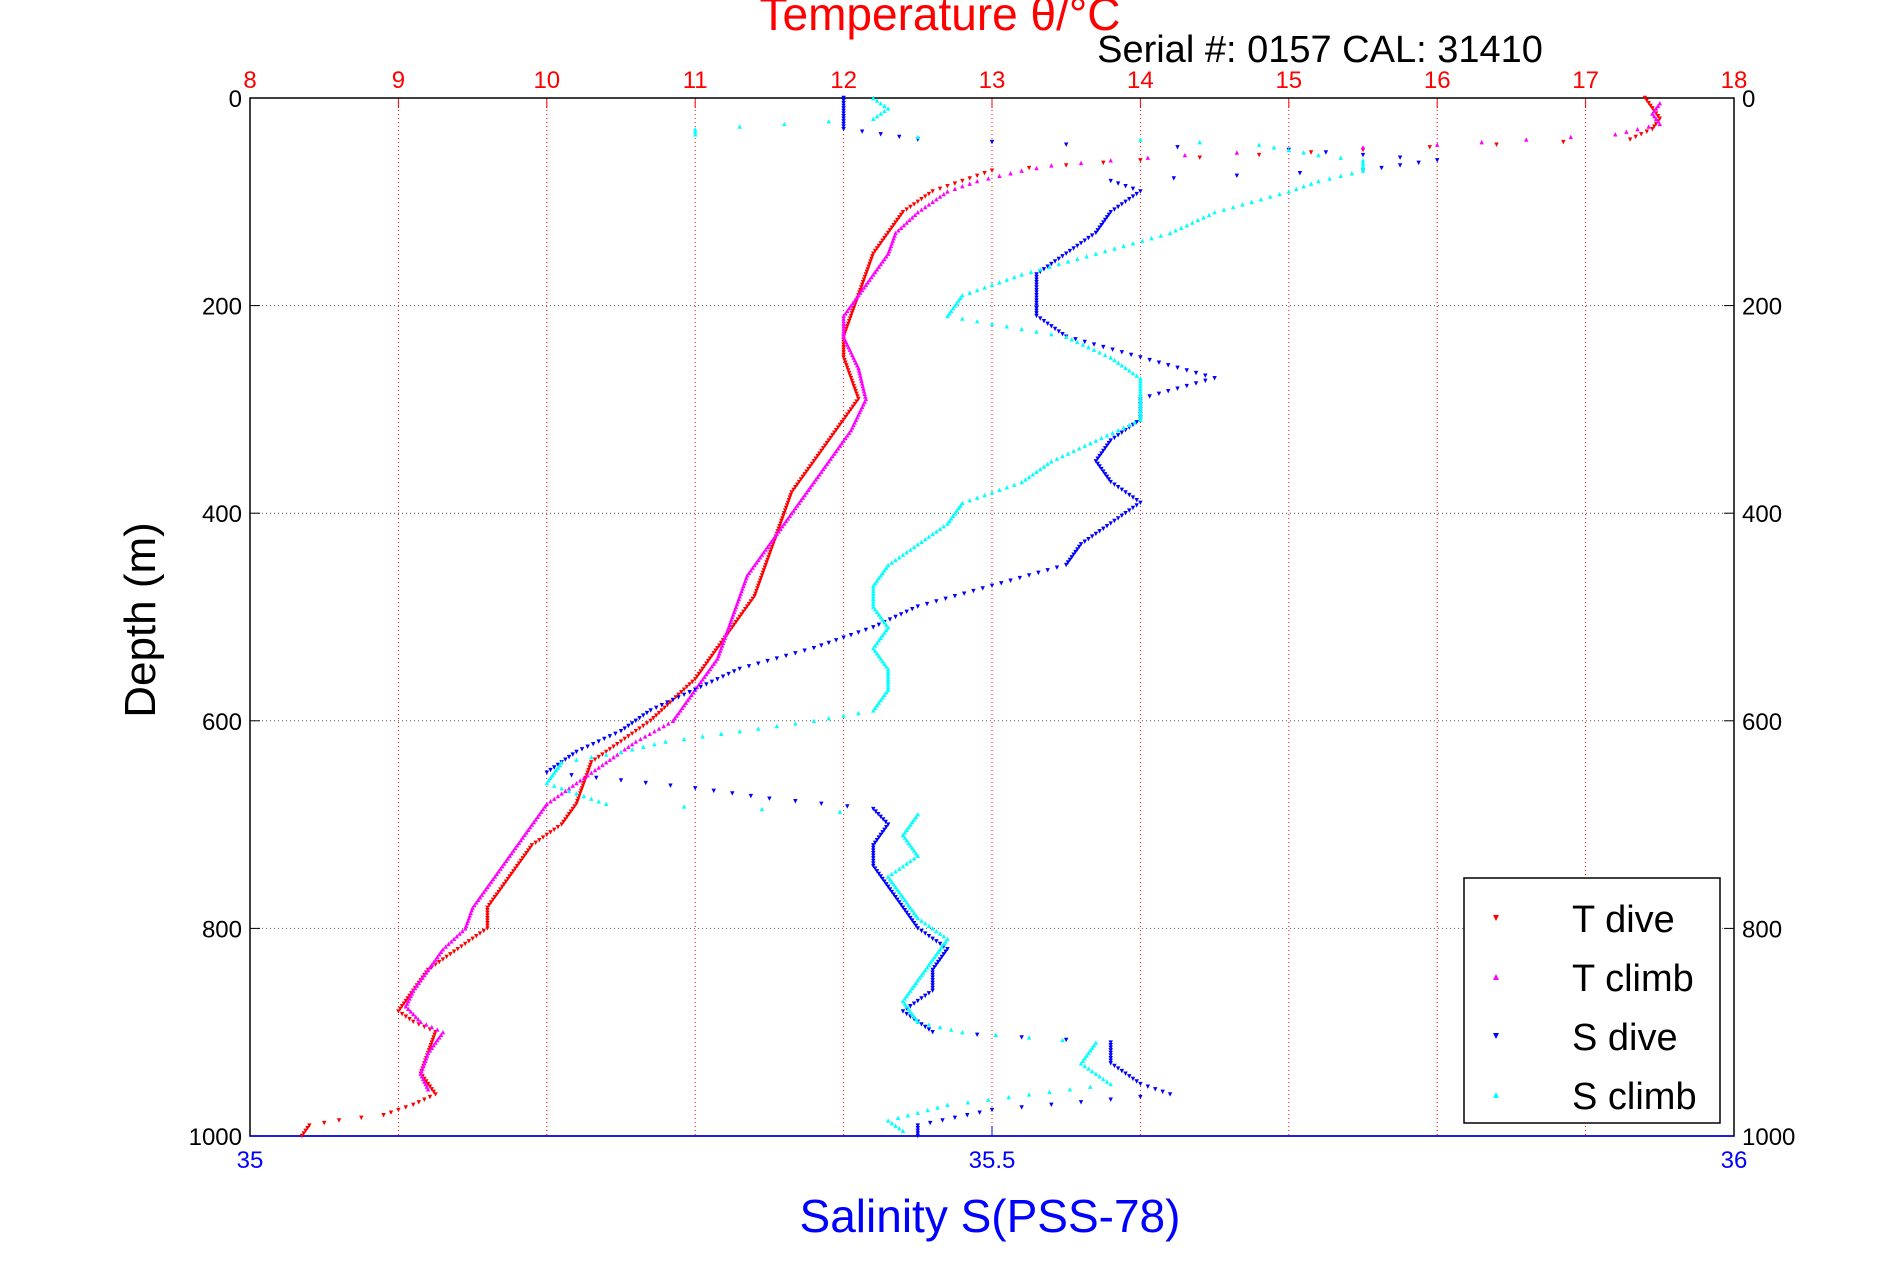 The height and width of the screenshot is (1262, 1891). Describe the element at coordinates (1734, 80) in the screenshot. I see `top-tick-label: 18` at that location.